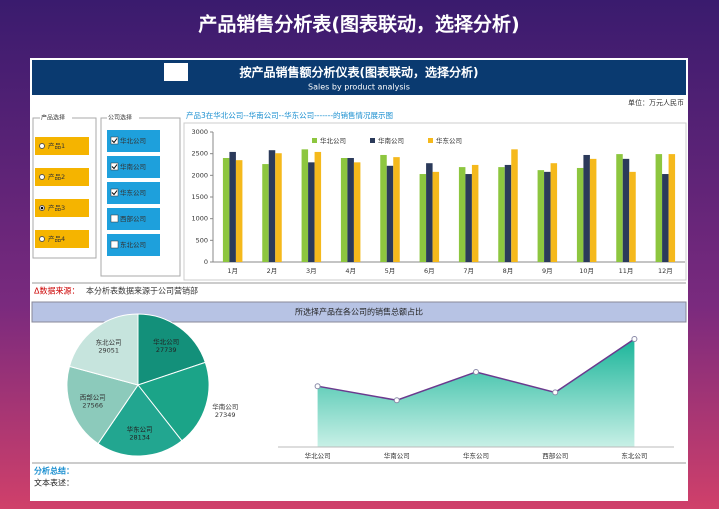 The height and width of the screenshot is (513, 719). I want to click on pie-header-band, so click(359, 312).